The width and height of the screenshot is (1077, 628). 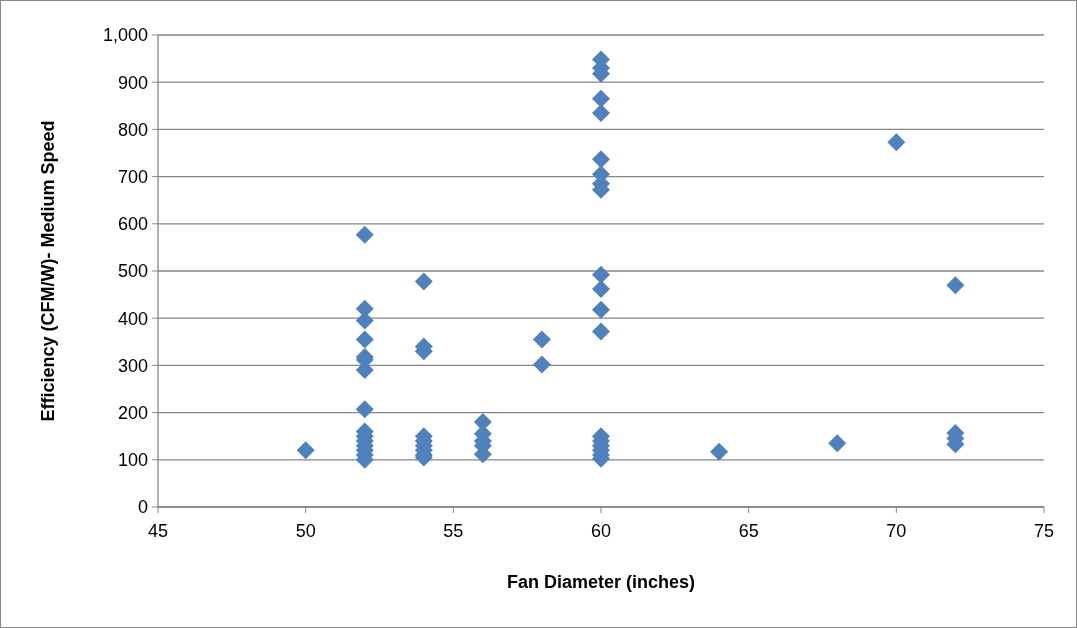 What do you see at coordinates (132, 365) in the screenshot?
I see `y-tick-label: 300` at bounding box center [132, 365].